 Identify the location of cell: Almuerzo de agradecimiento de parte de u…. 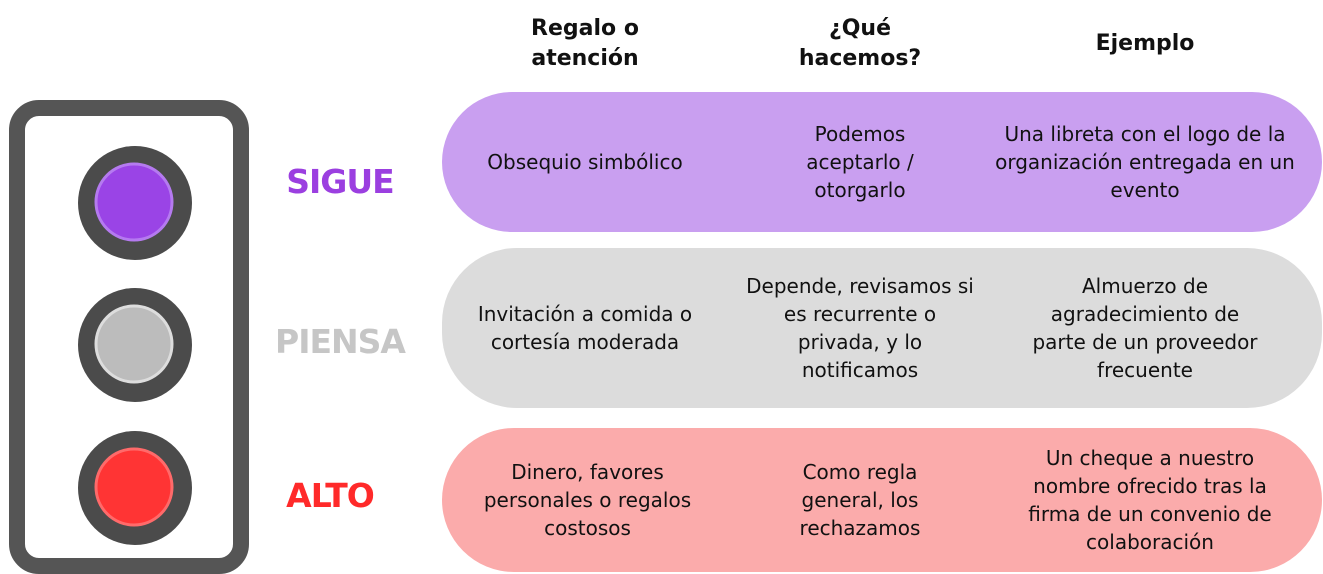
(1145, 328).